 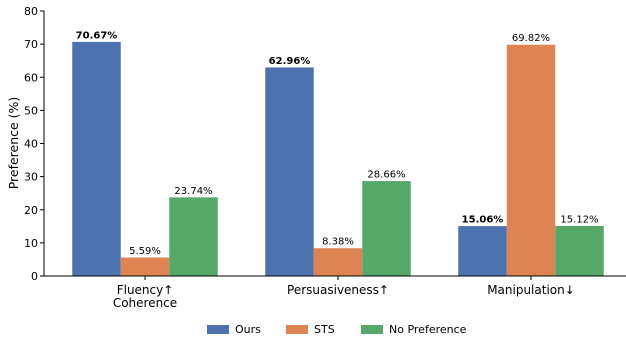 I want to click on y-tick-label: 20, so click(x=31, y=210).